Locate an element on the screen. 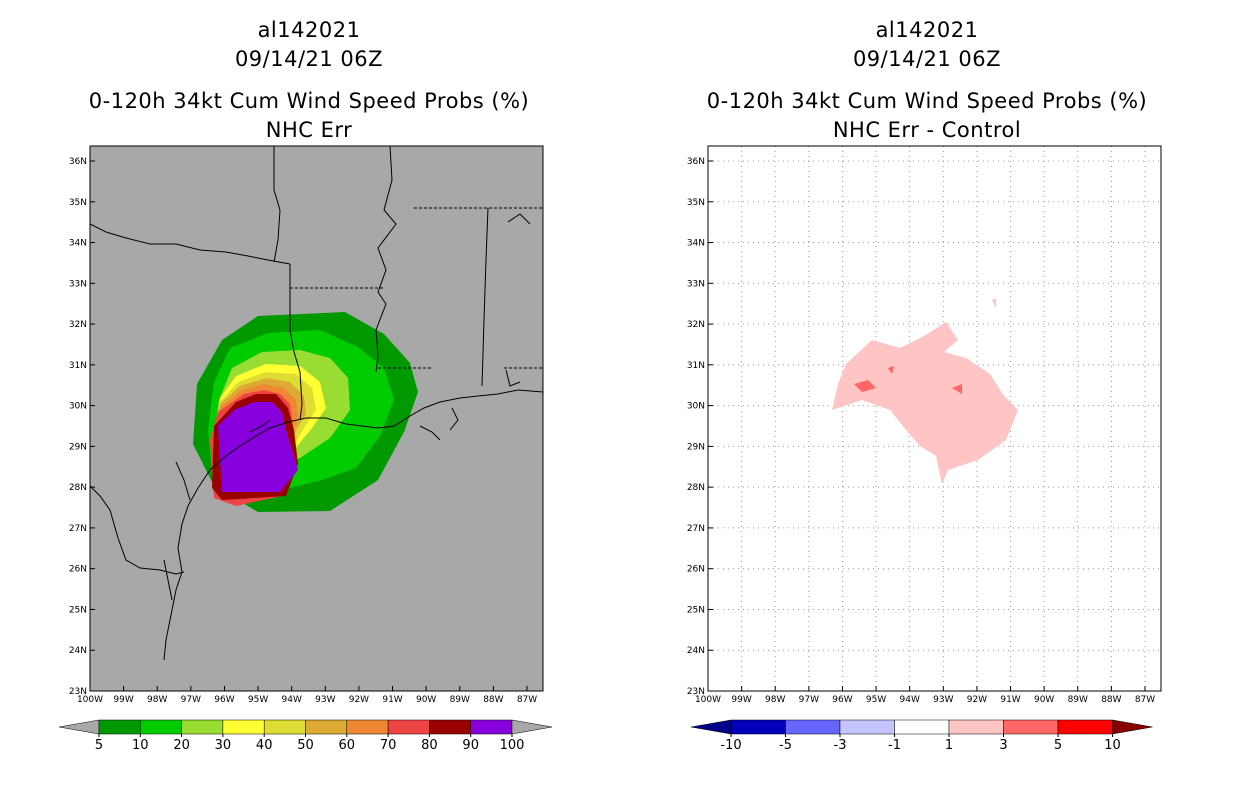  lat-label: 27N is located at coordinates (696, 529).